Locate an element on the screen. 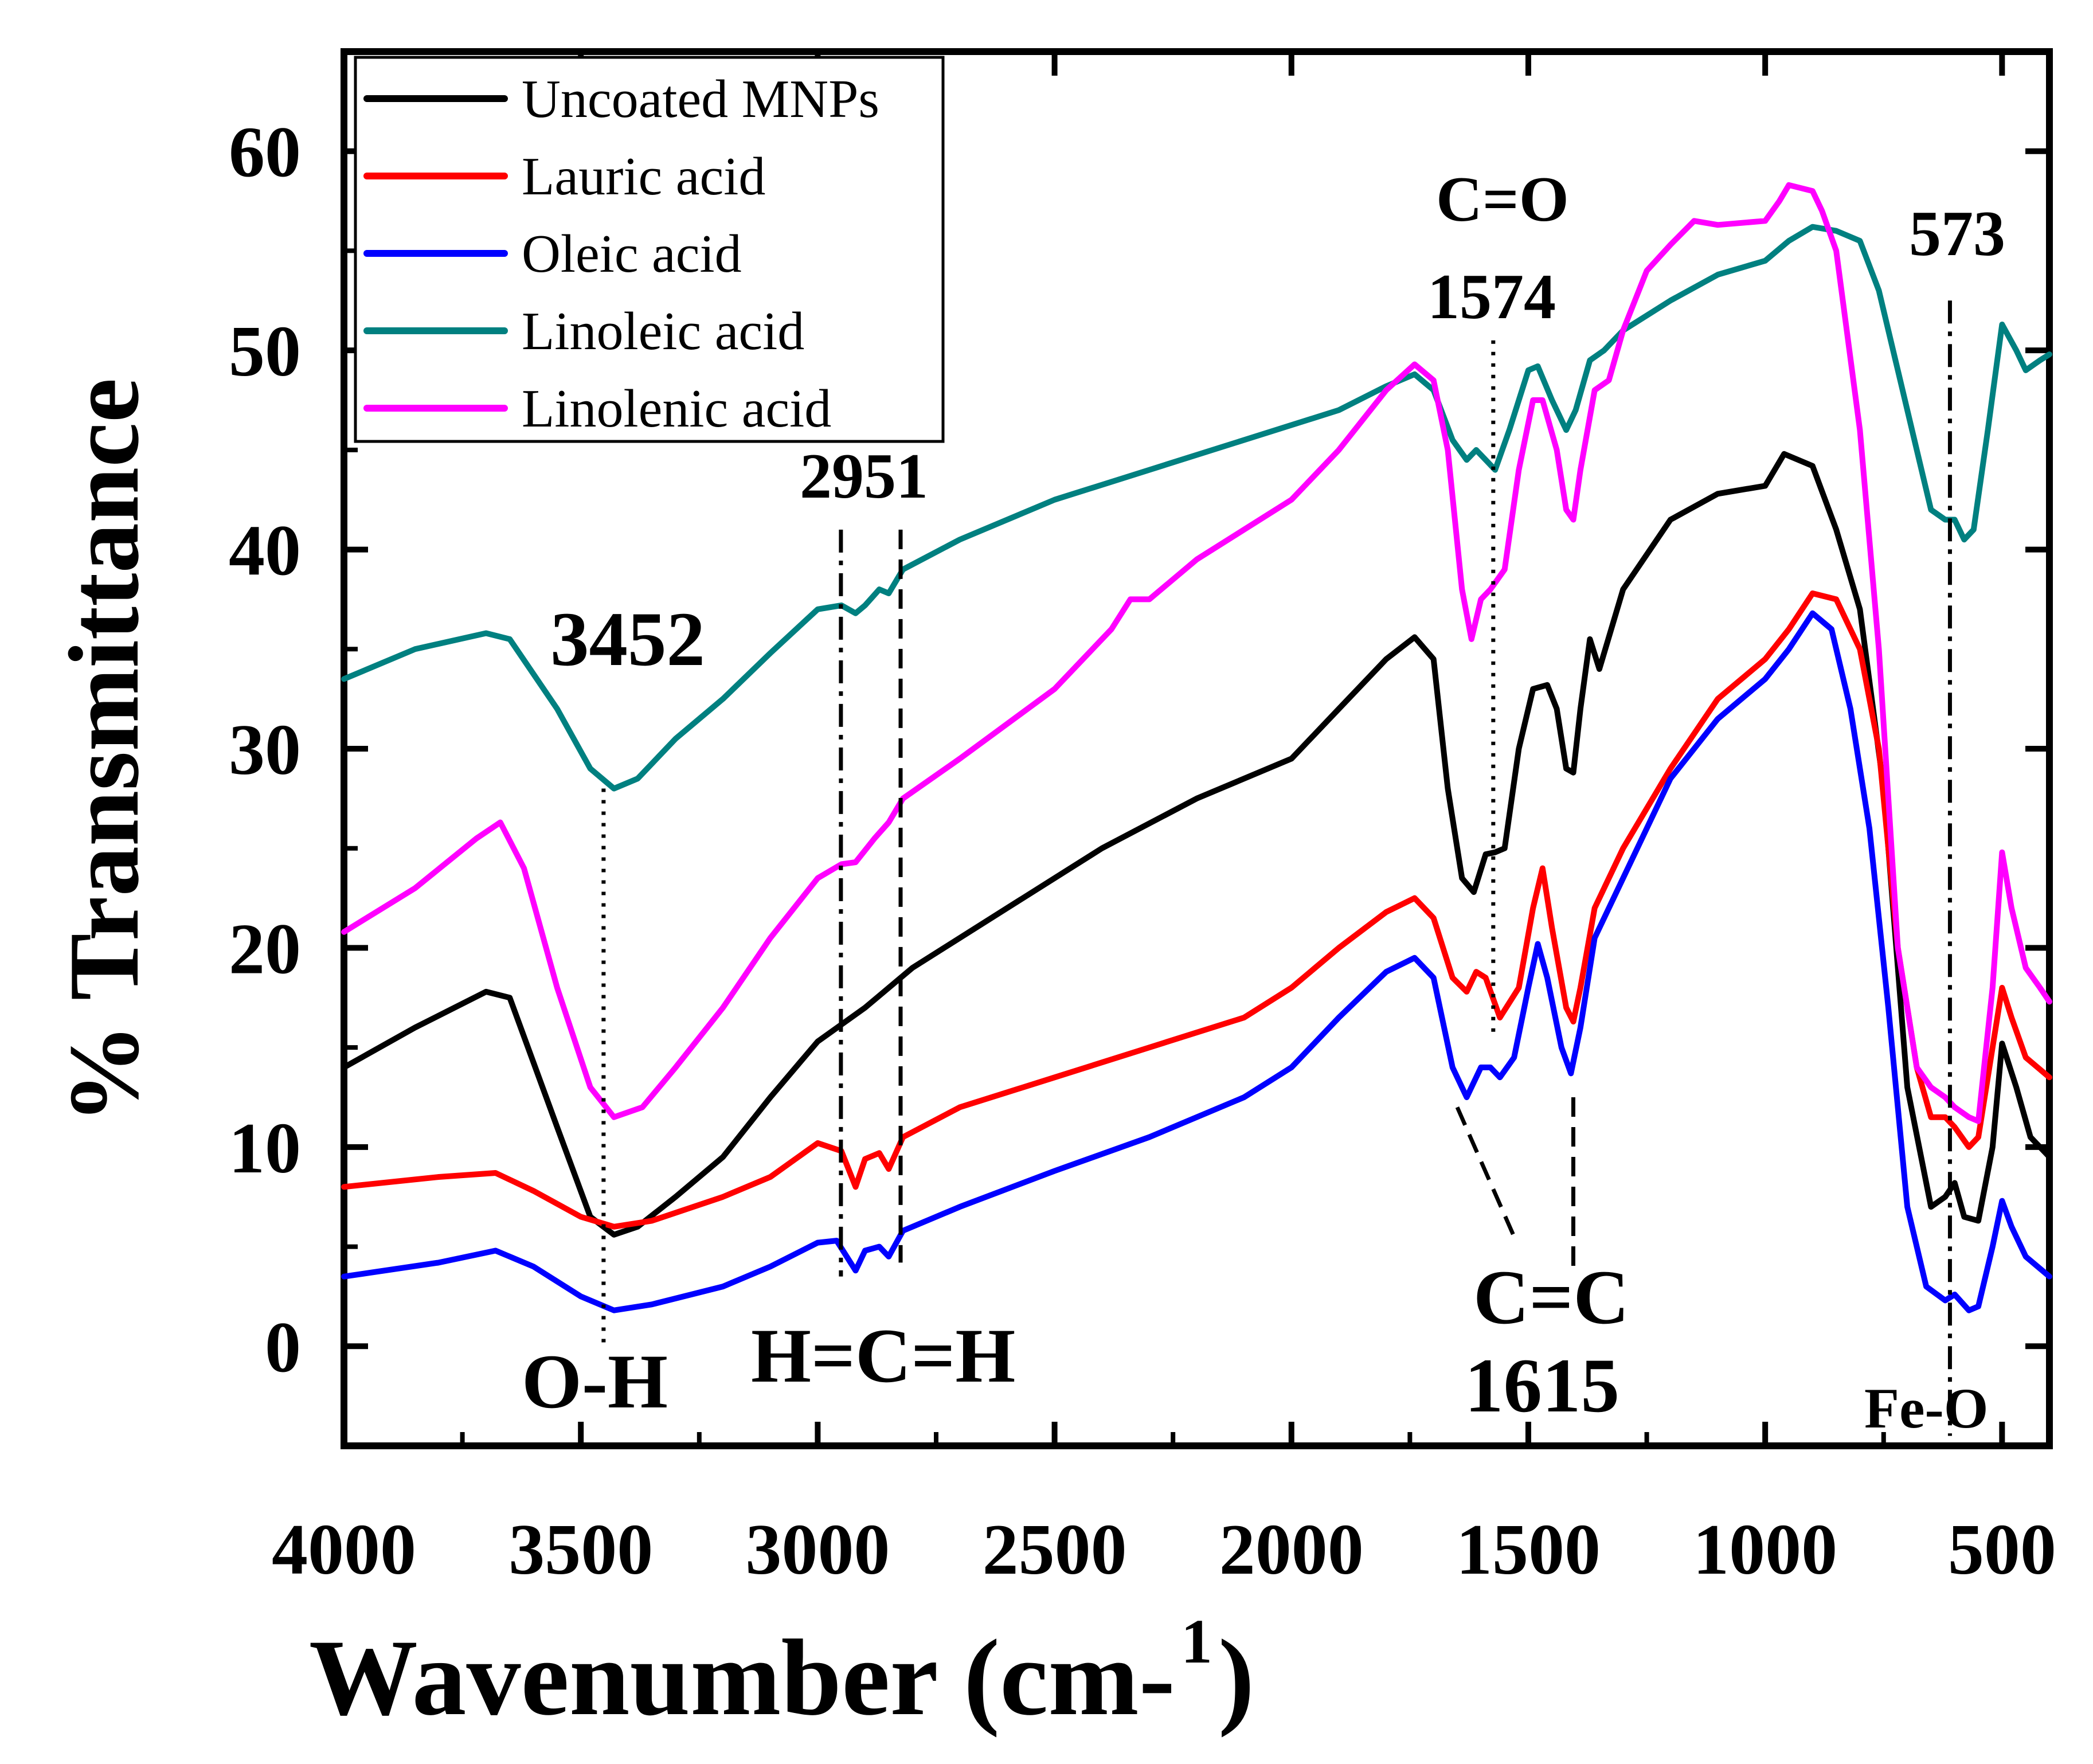 This screenshot has height=1764, width=2093. annot-co-value: 1574 is located at coordinates (1492, 297).